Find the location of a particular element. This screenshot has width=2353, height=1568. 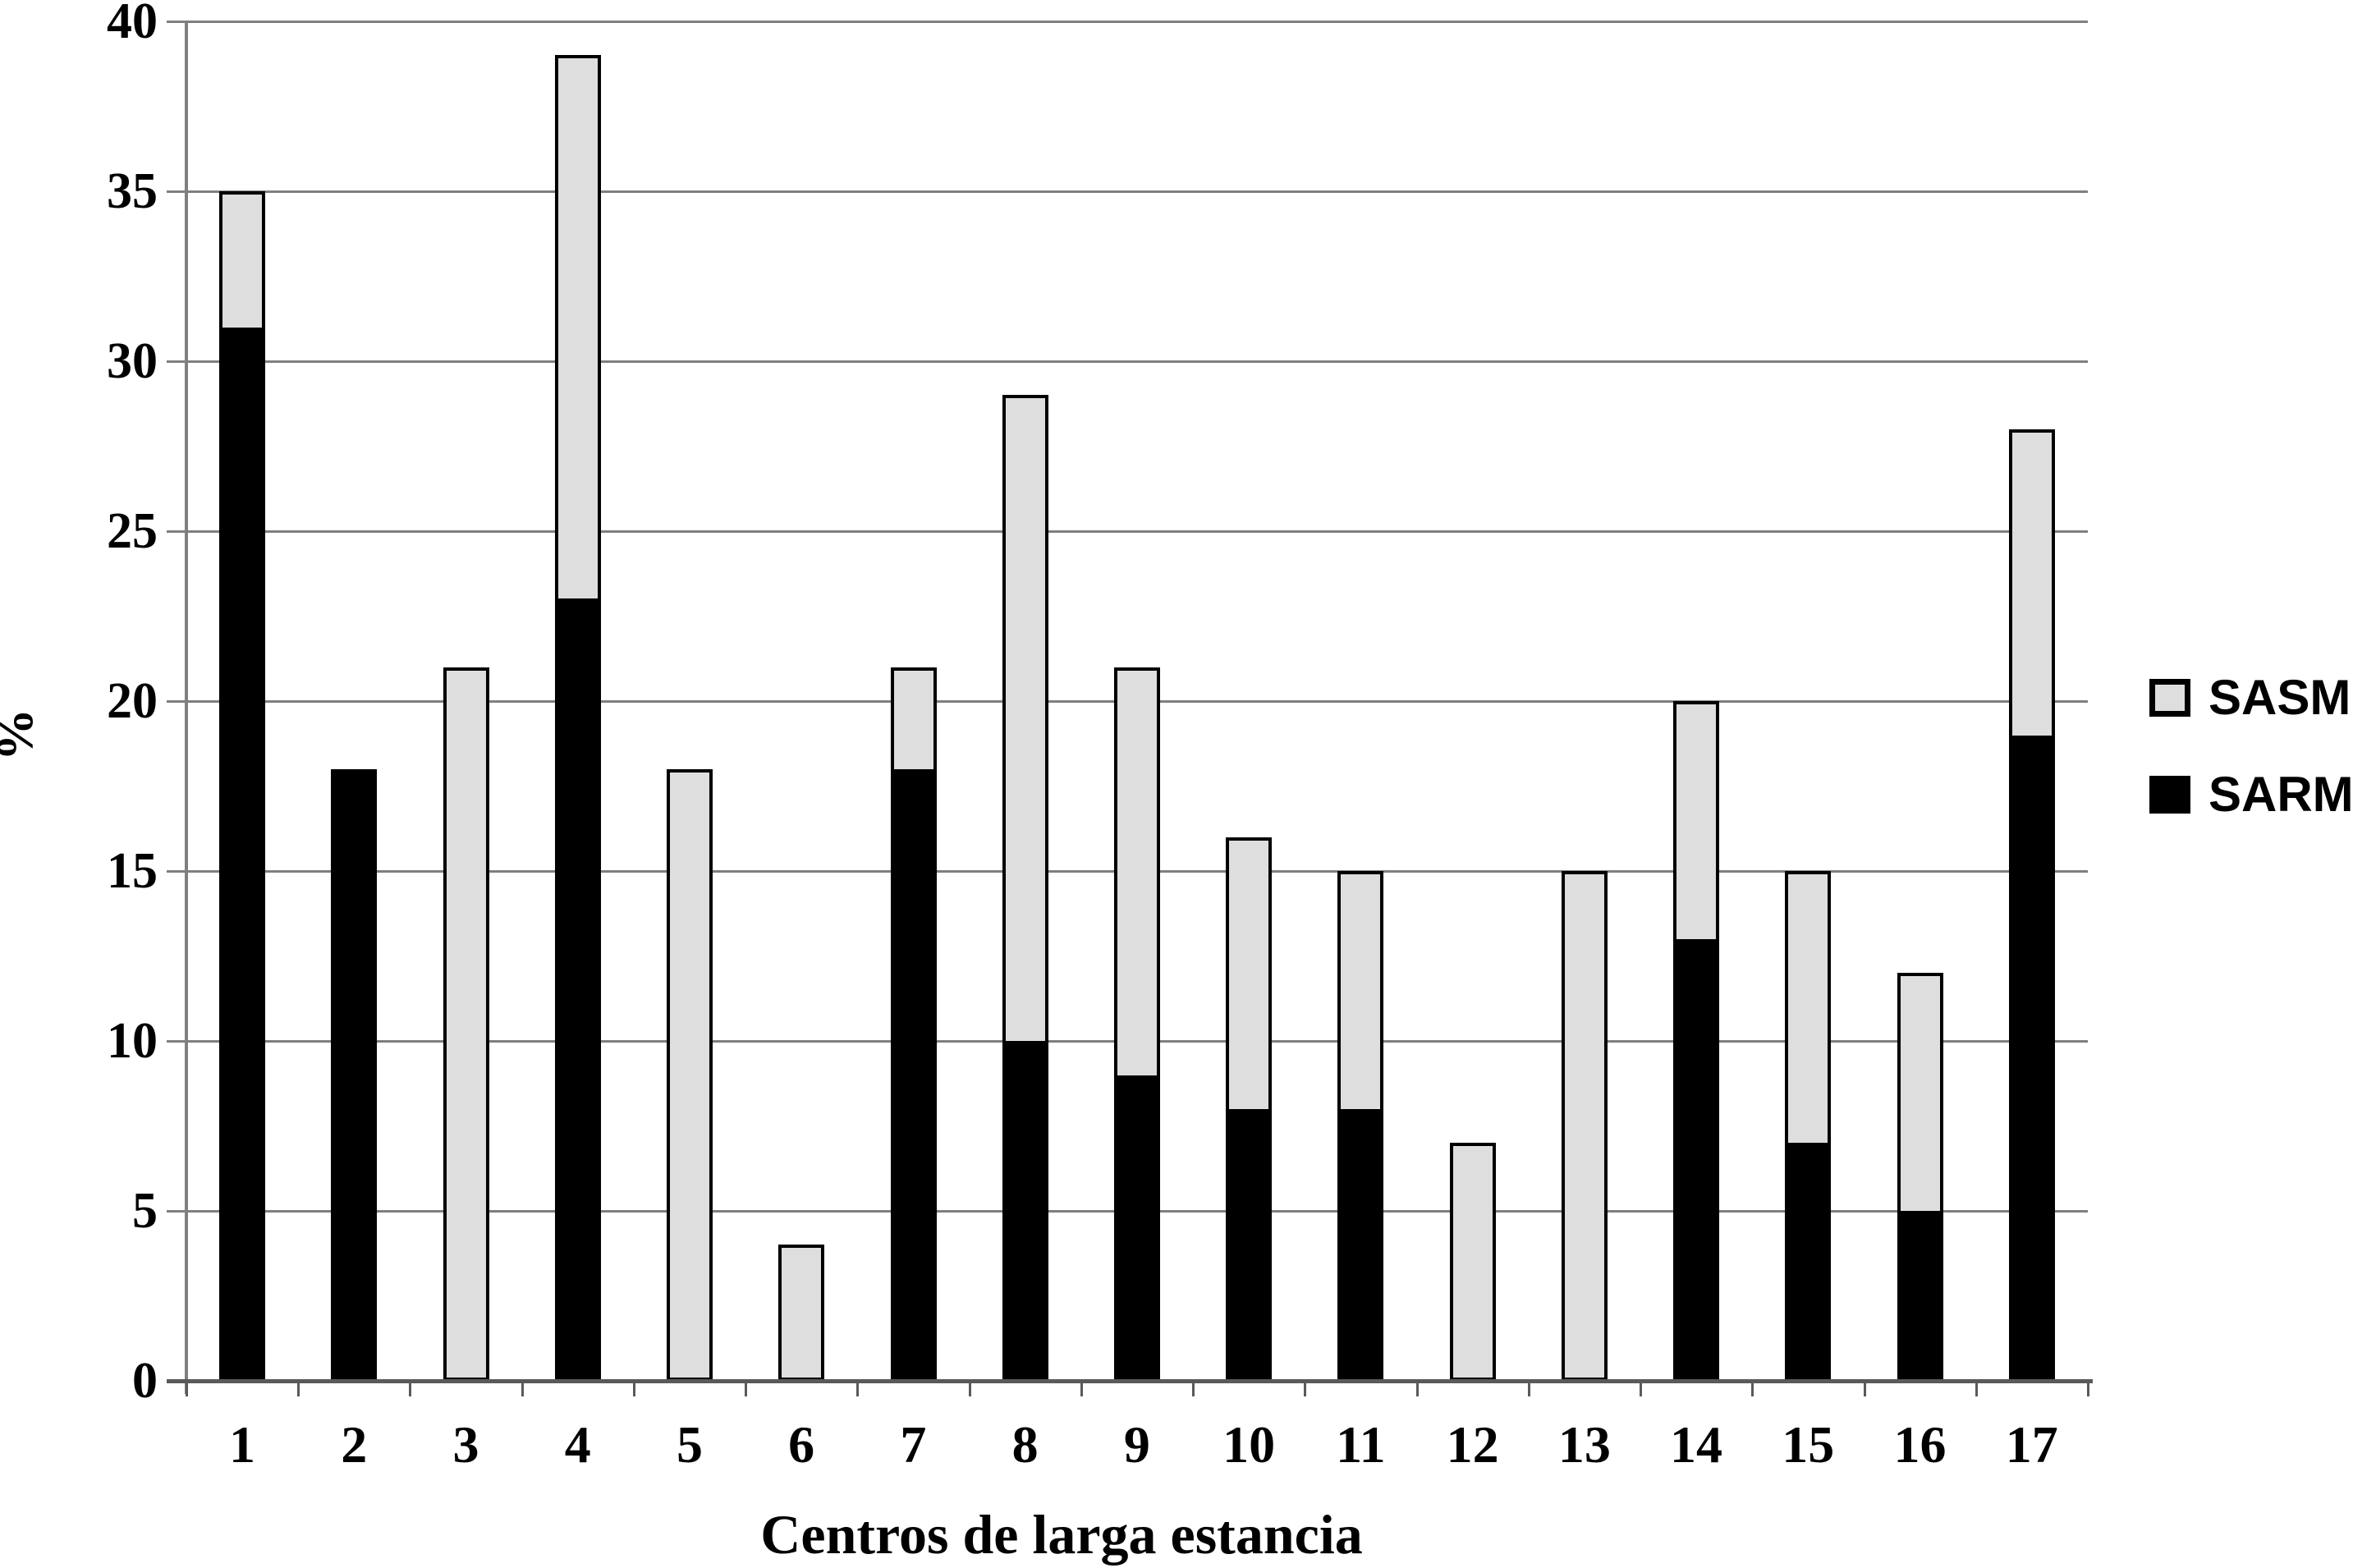

legend-label-sasm: SASM is located at coordinates (2280, 697).